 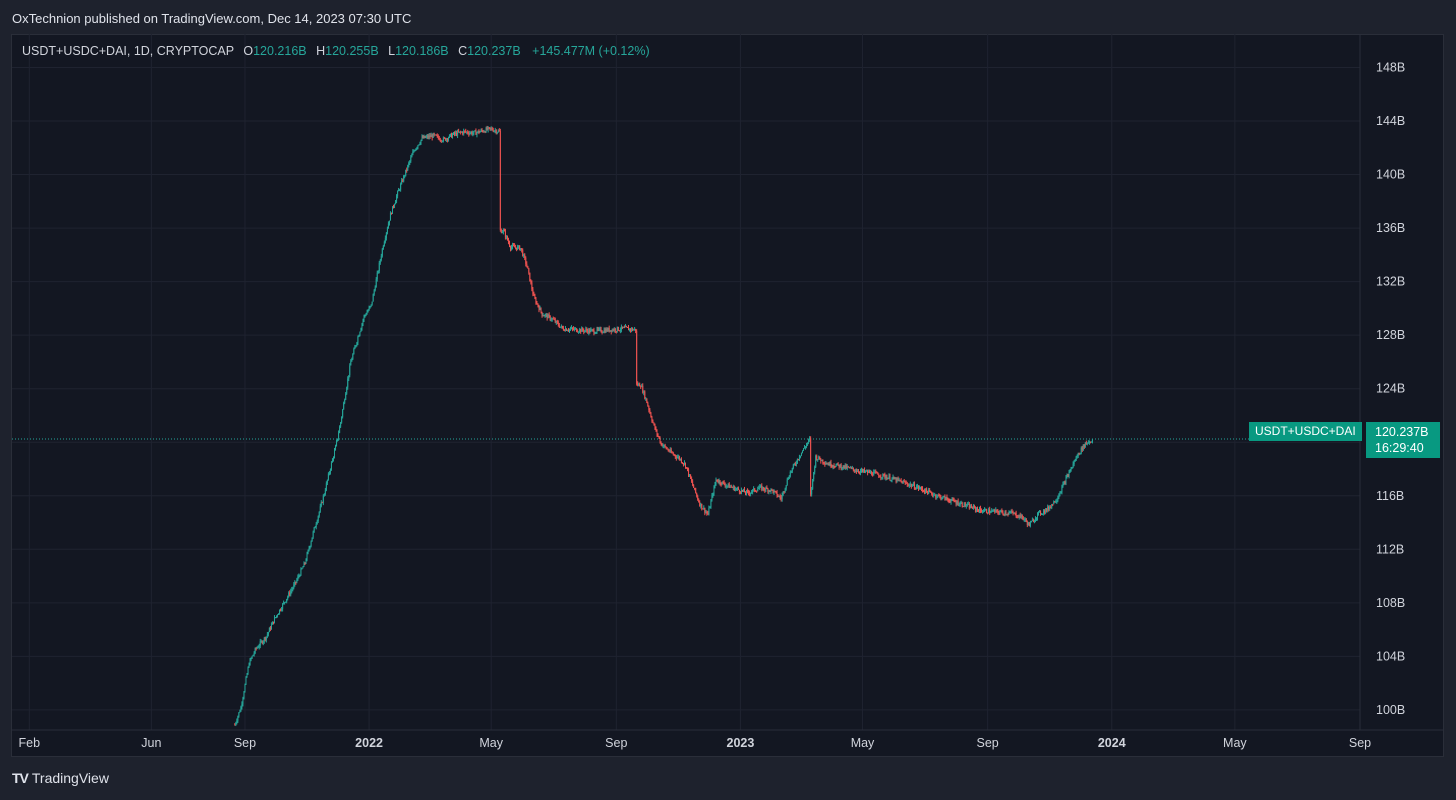 What do you see at coordinates (20, 778) in the screenshot?
I see `tradingview-logo-icon: TV` at bounding box center [20, 778].